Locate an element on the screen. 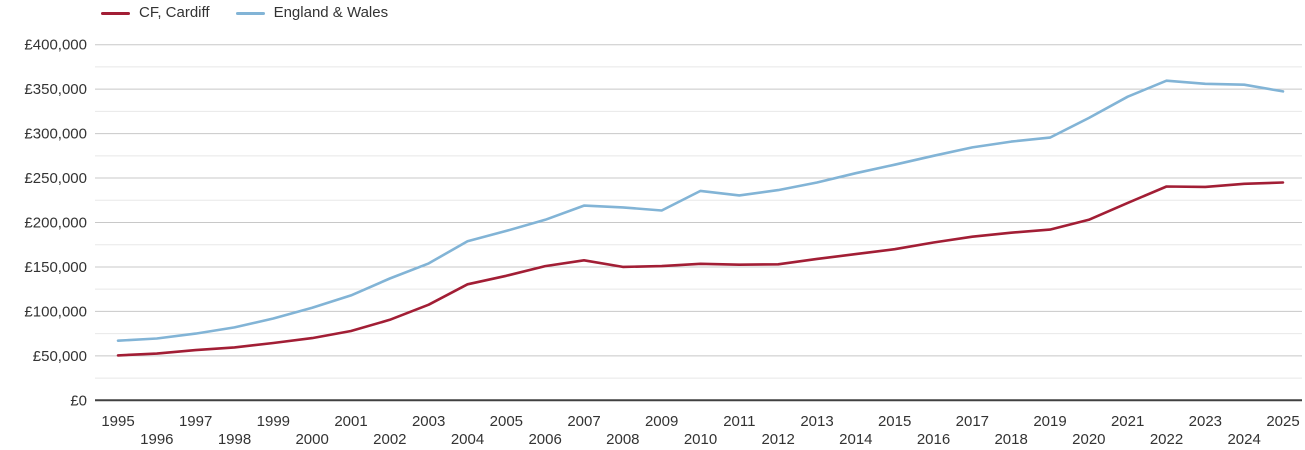 Image resolution: width=1305 pixels, height=450 pixels. x-axis-label: 2012 is located at coordinates (777, 439).